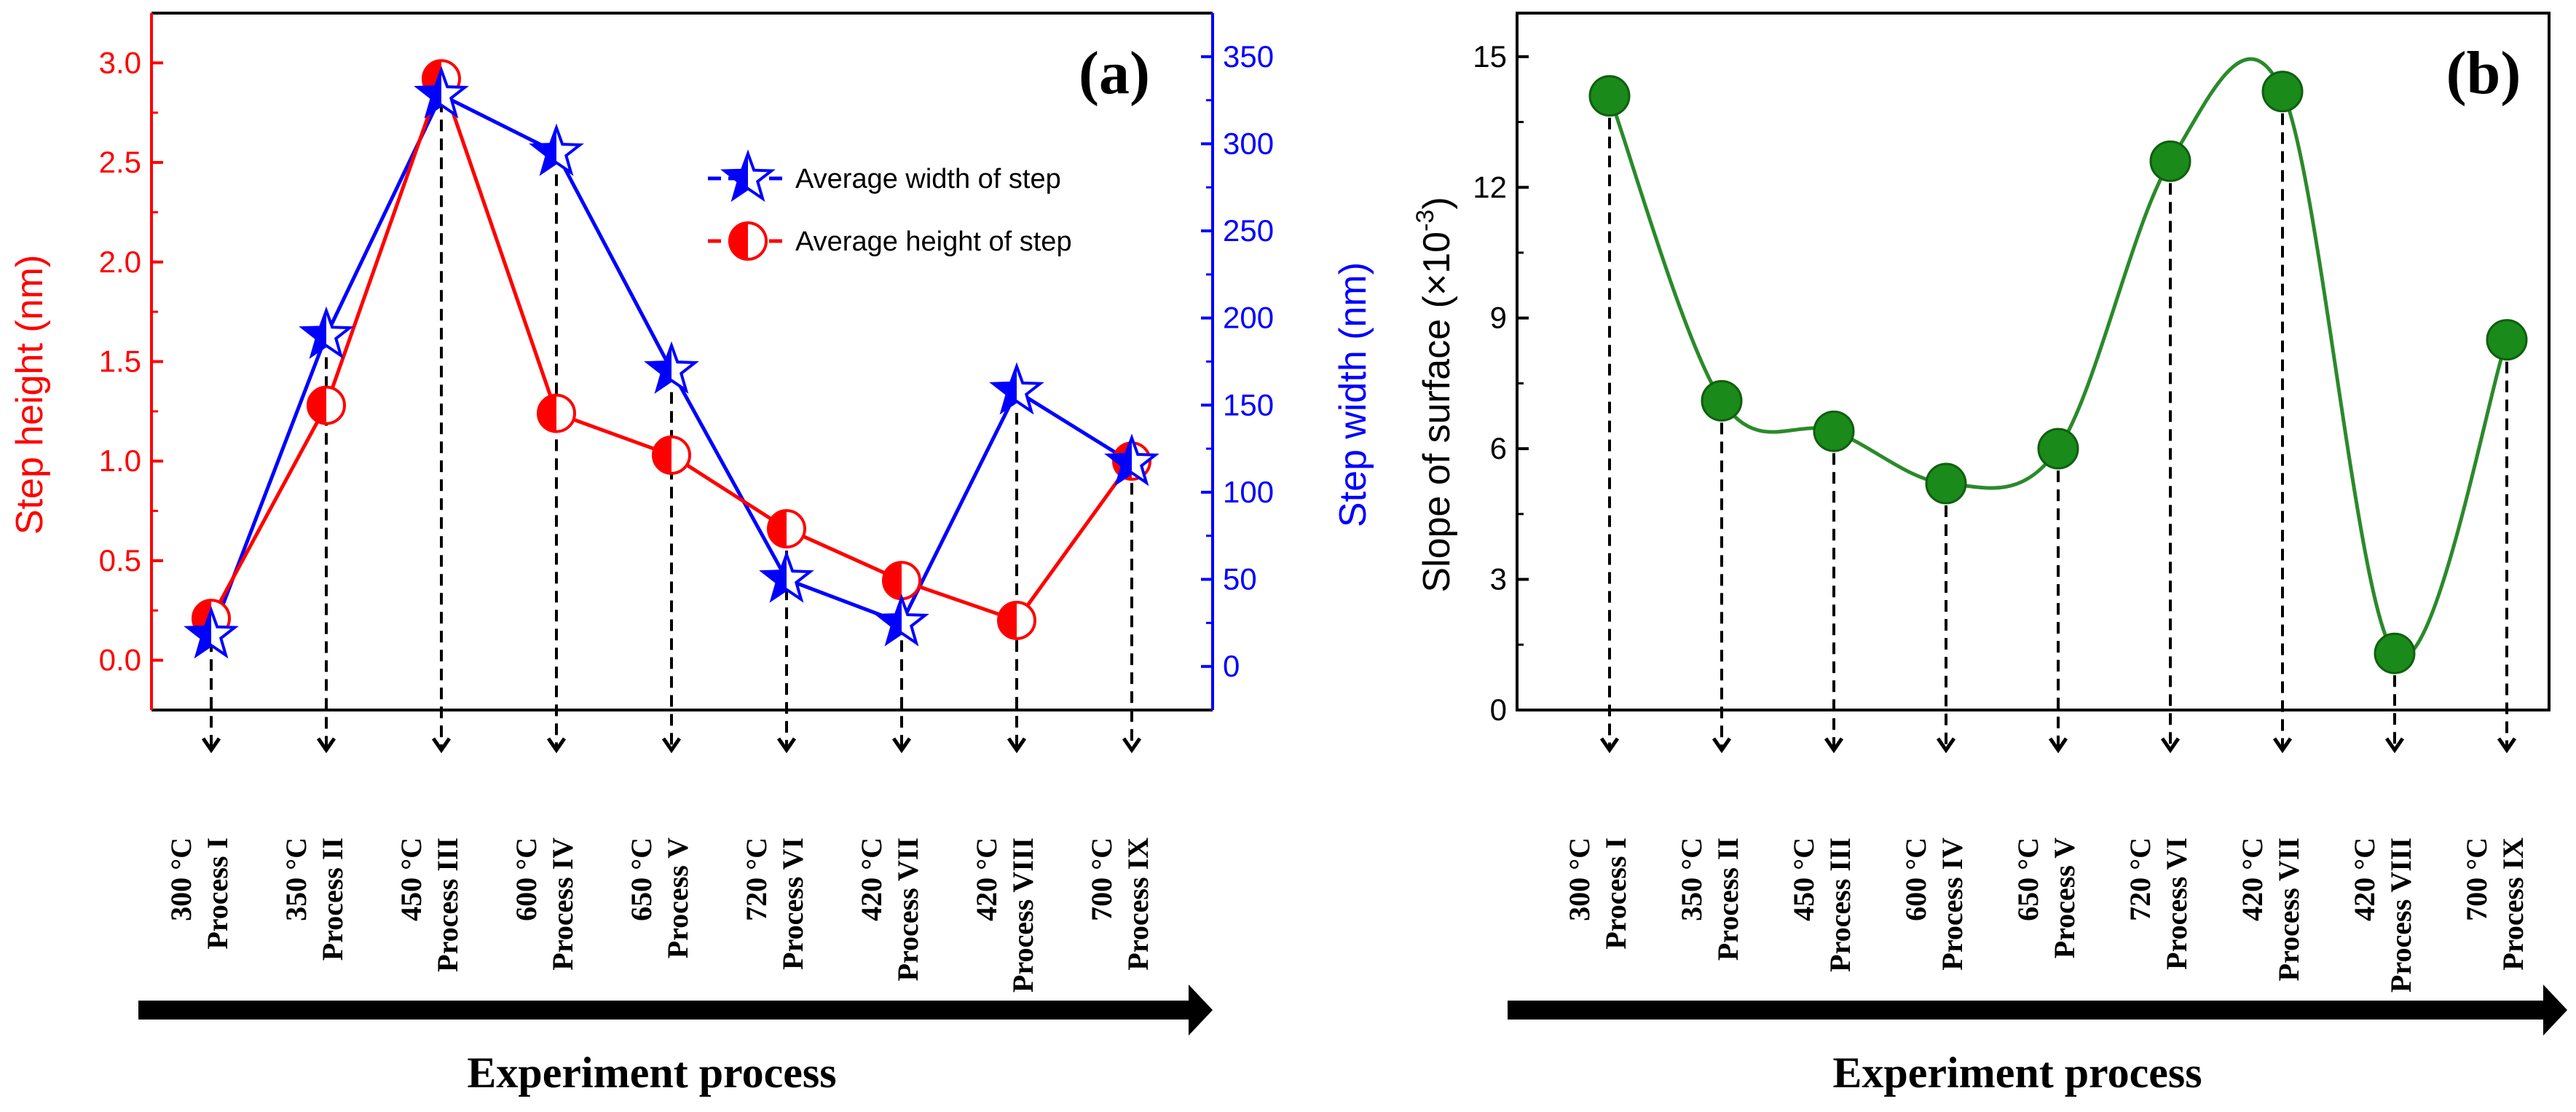 The width and height of the screenshot is (2576, 1112). What do you see at coordinates (1353, 394) in the screenshot?
I see `a-ylabel-right: Step width (nm)` at bounding box center [1353, 394].